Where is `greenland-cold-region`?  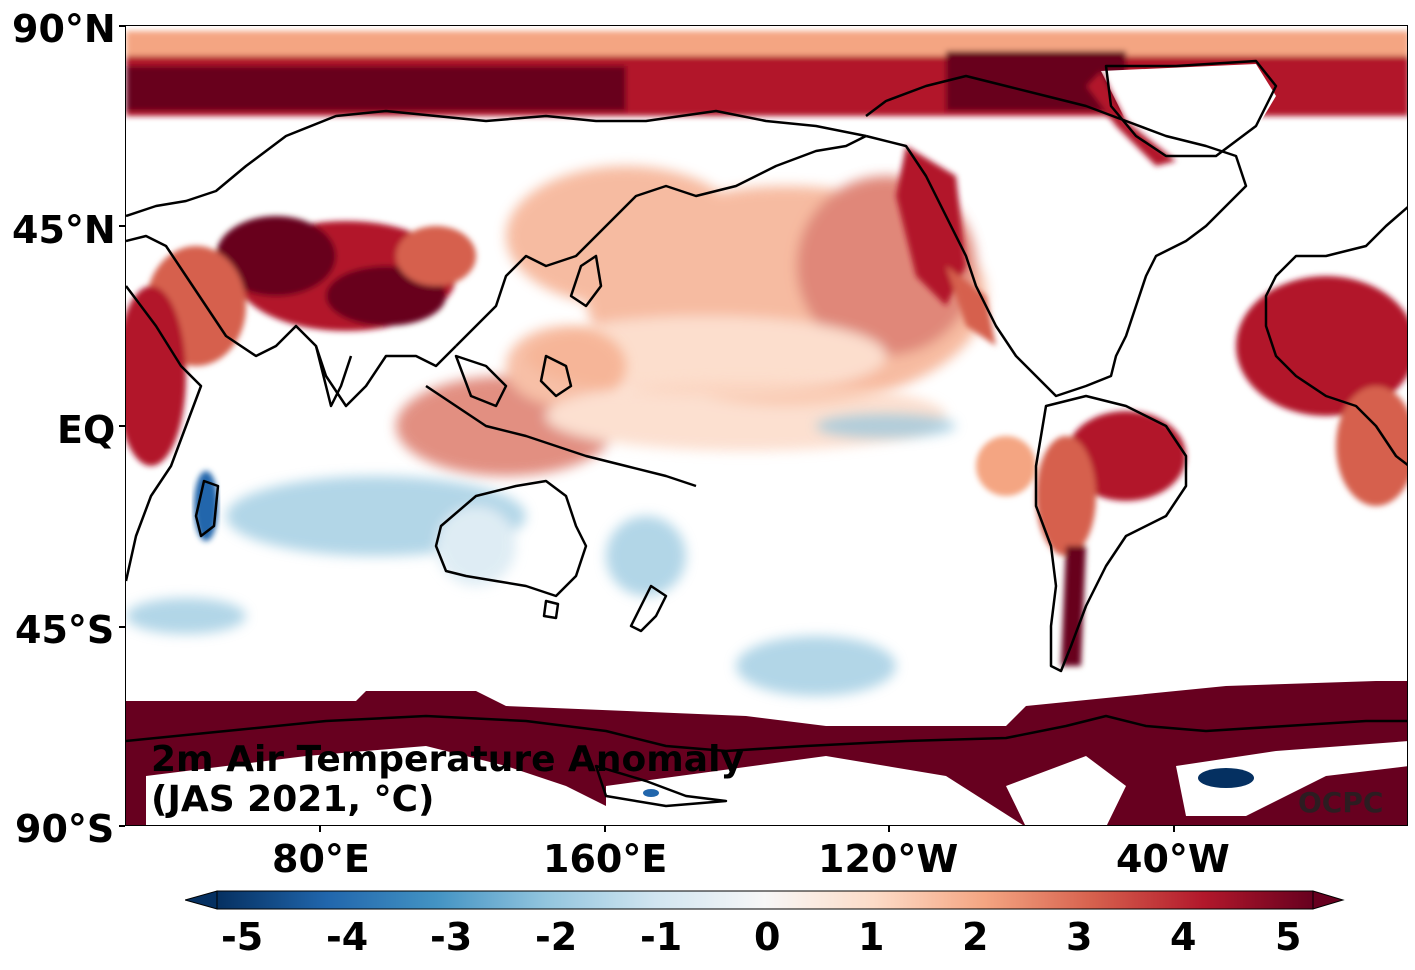 greenland-cold-region is located at coordinates (1188, 112).